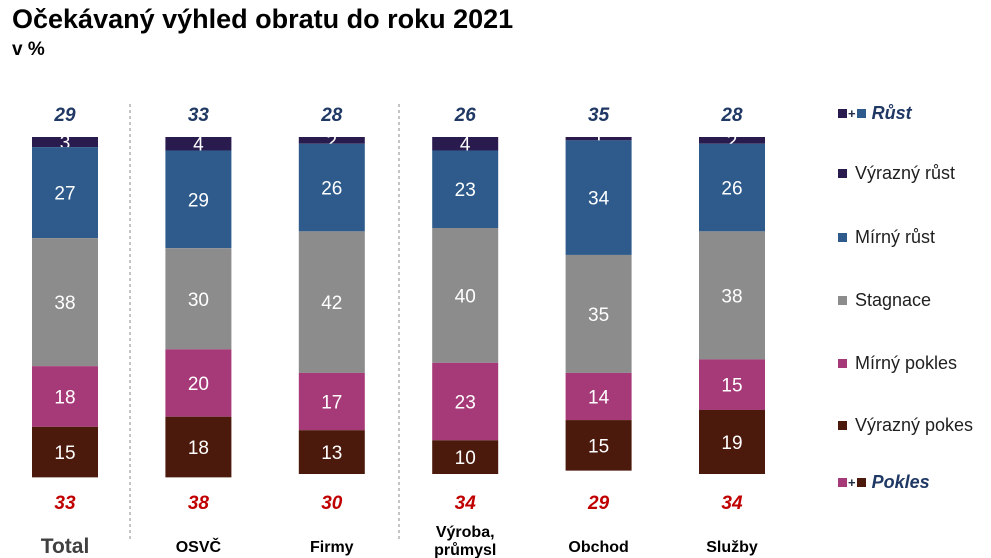 The height and width of the screenshot is (558, 991). I want to click on legend-item-v-razn-r-st: Výrazný růst, so click(896, 173).